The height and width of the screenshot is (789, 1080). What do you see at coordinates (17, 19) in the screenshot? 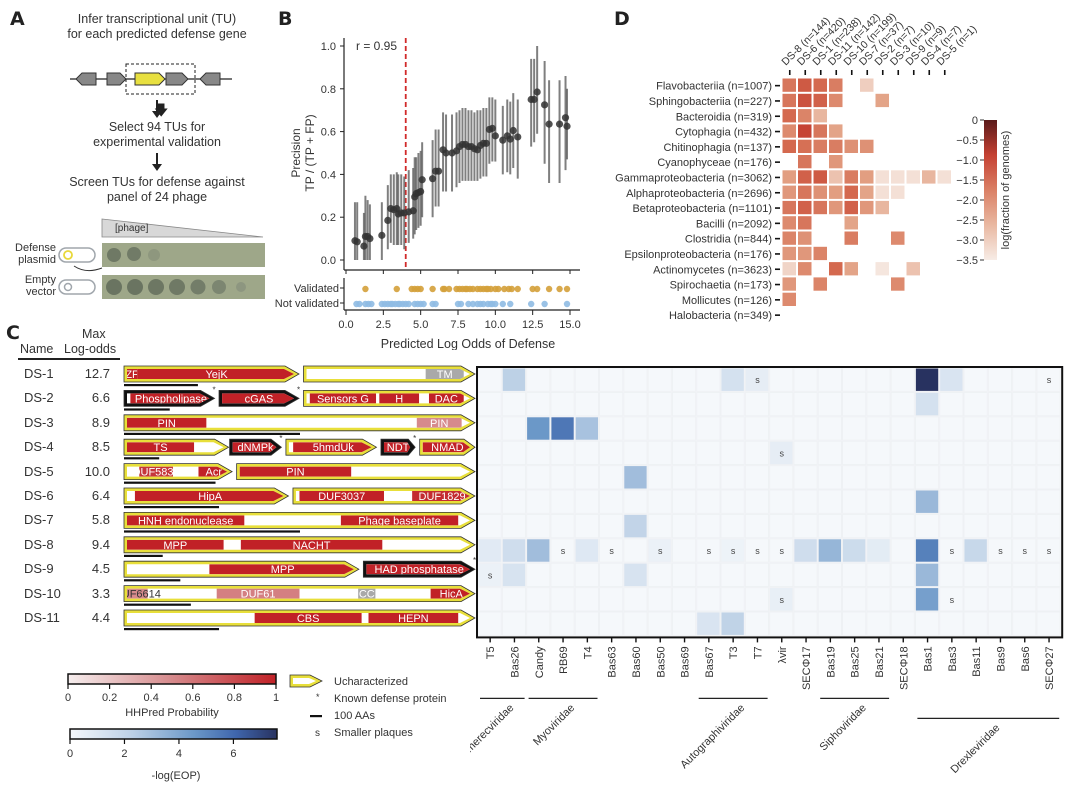
I see `panel-a-label: A` at bounding box center [17, 19].